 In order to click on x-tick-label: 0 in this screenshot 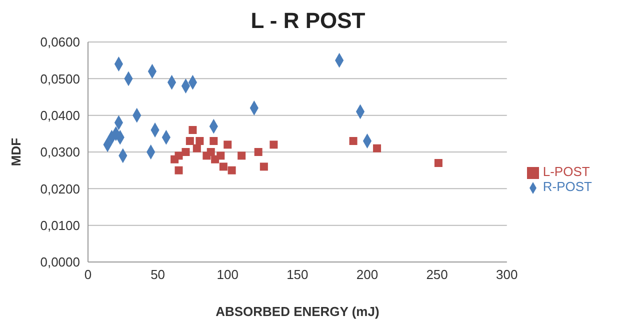, I will do `click(88, 274)`.